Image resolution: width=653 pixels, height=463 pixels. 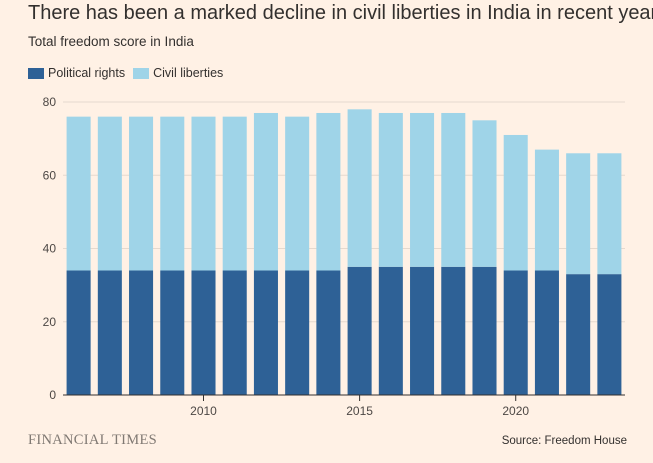 What do you see at coordinates (234, 332) in the screenshot?
I see `bar-political-rights-2011` at bounding box center [234, 332].